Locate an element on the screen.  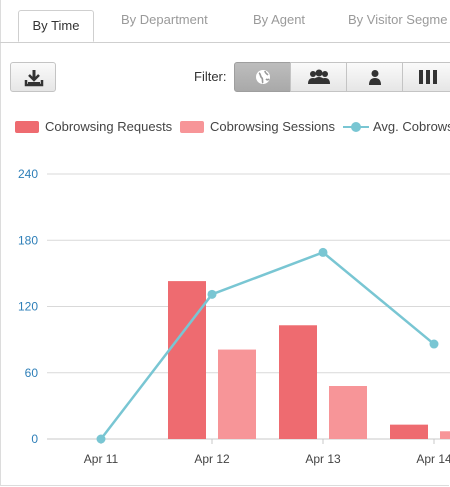
legend-swatch-requests is located at coordinates (27, 127).